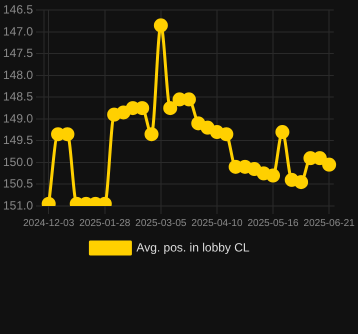 Image resolution: width=358 pixels, height=334 pixels. Describe the element at coordinates (18, 183) in the screenshot. I see `y-tick-label: 150.5` at that location.